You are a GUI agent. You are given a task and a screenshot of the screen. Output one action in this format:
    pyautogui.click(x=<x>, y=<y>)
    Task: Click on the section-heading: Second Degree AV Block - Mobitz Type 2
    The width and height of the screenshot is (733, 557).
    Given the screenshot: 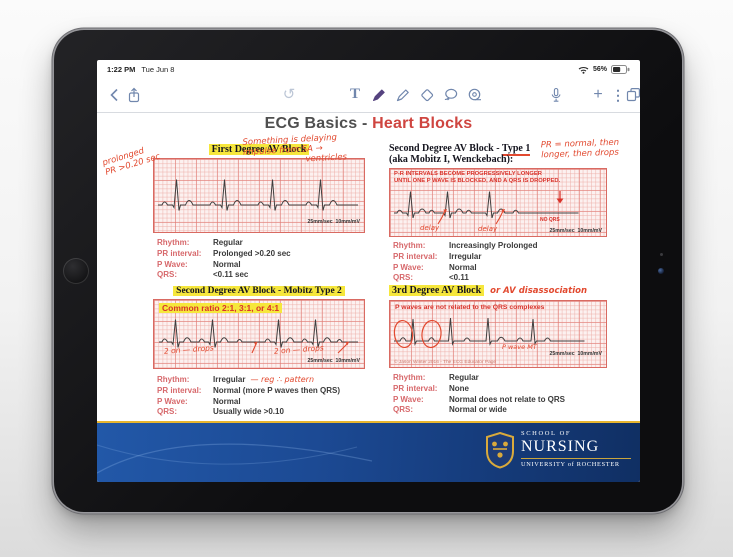 What is the action you would take?
    pyautogui.click(x=259, y=291)
    